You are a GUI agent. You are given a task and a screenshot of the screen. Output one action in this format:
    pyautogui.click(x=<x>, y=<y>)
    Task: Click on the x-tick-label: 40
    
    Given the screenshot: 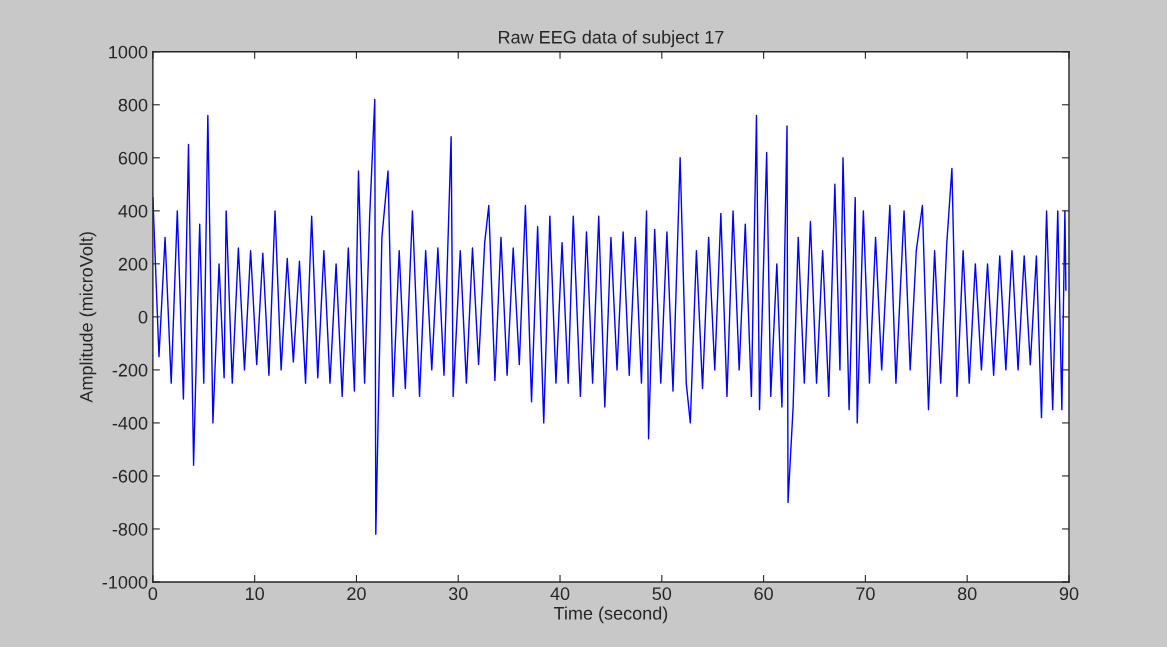 What is the action you would take?
    pyautogui.click(x=560, y=594)
    